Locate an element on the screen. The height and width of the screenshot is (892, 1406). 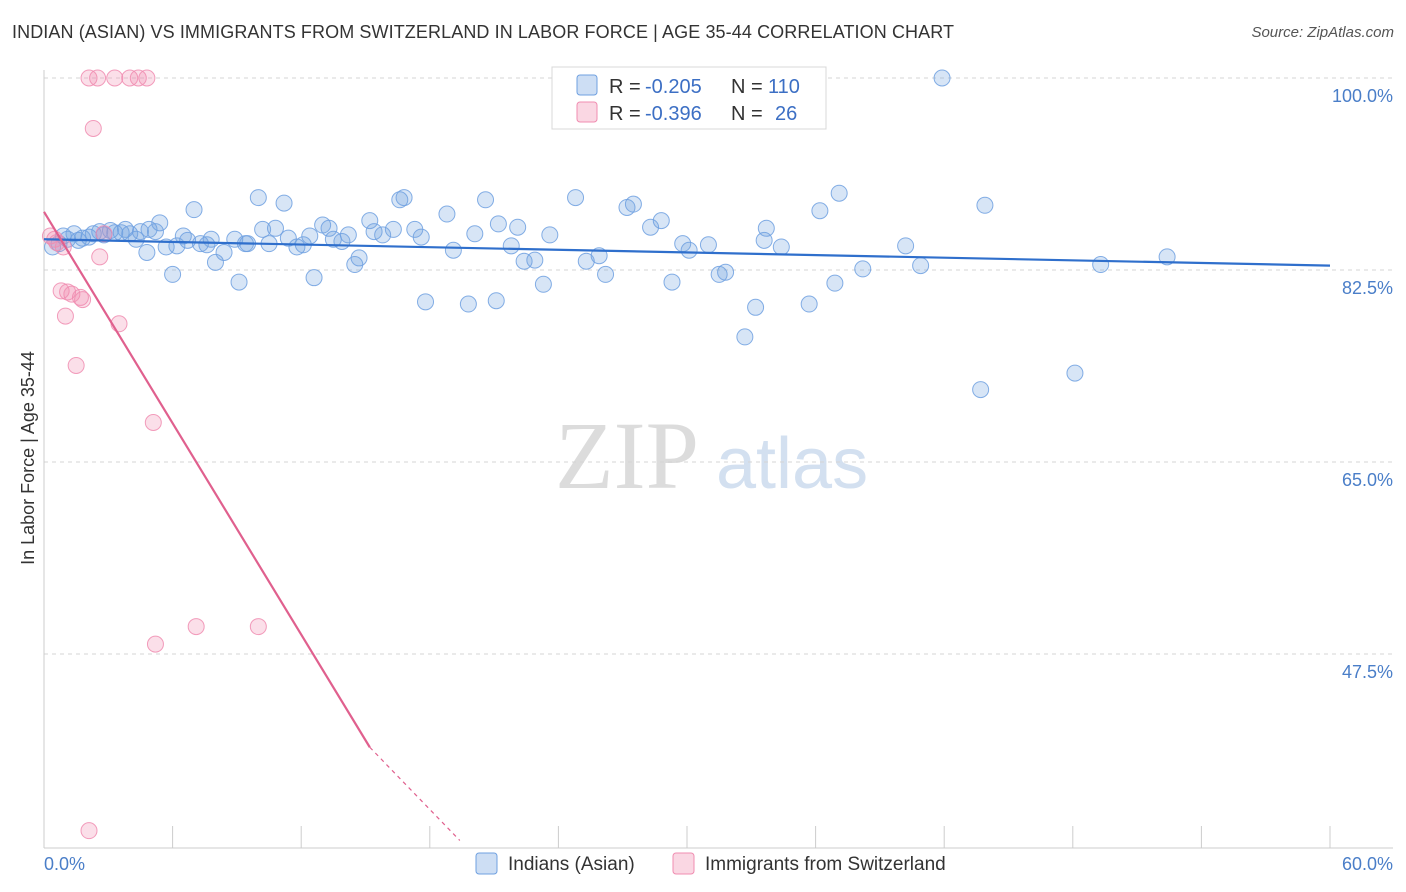
trend-line-indians is located at coordinates (687, 252).